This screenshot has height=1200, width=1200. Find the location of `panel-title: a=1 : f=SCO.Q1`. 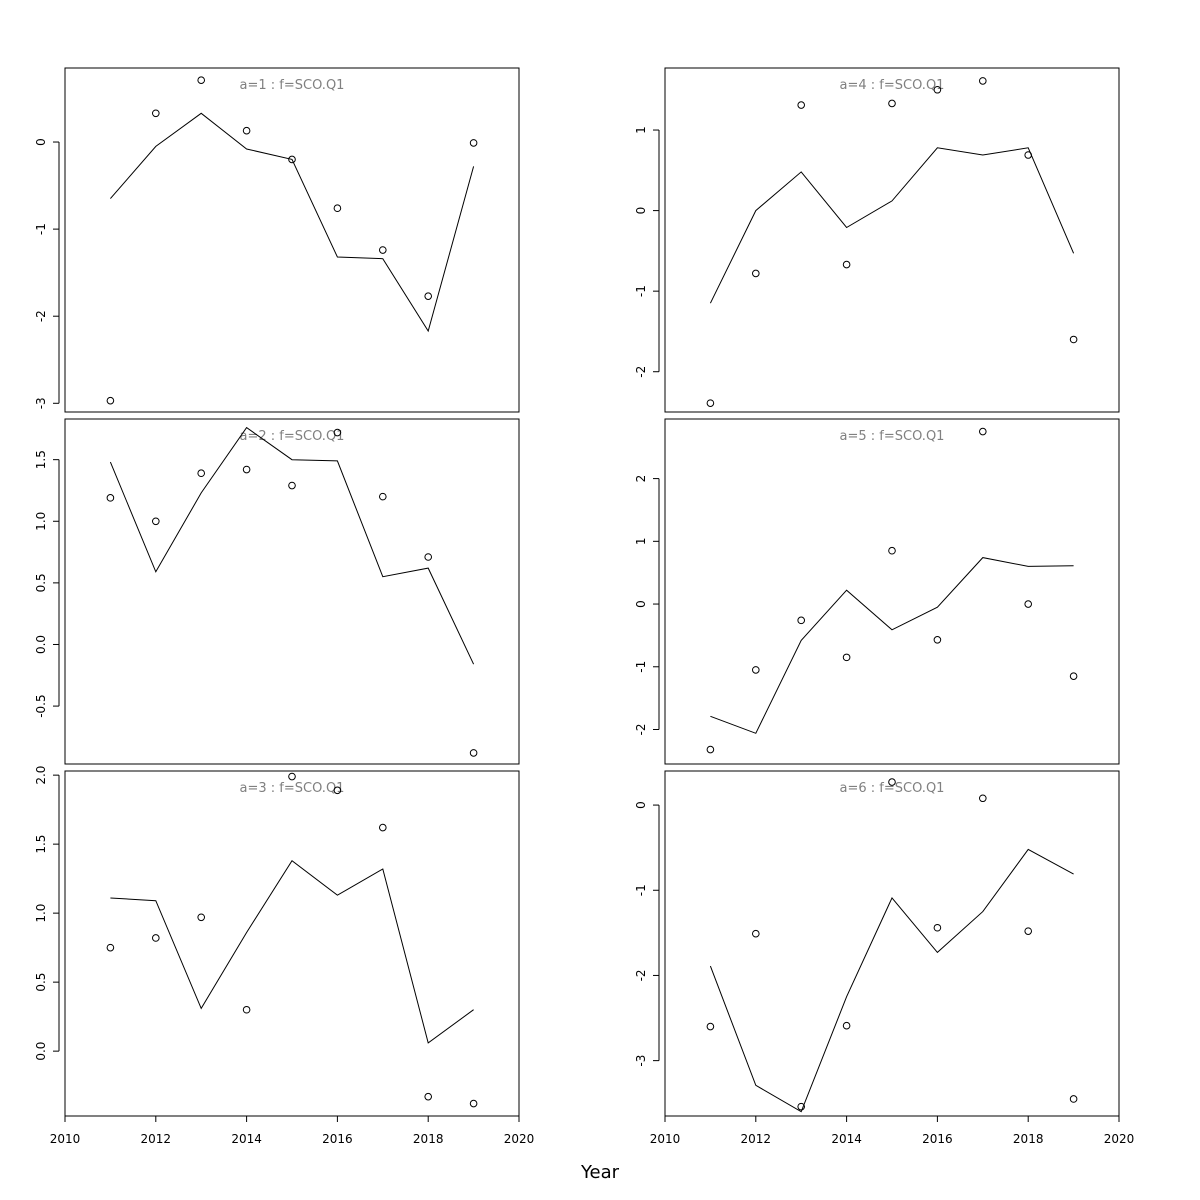

panel-title: a=1 : f=SCO.Q1 is located at coordinates (292, 85).